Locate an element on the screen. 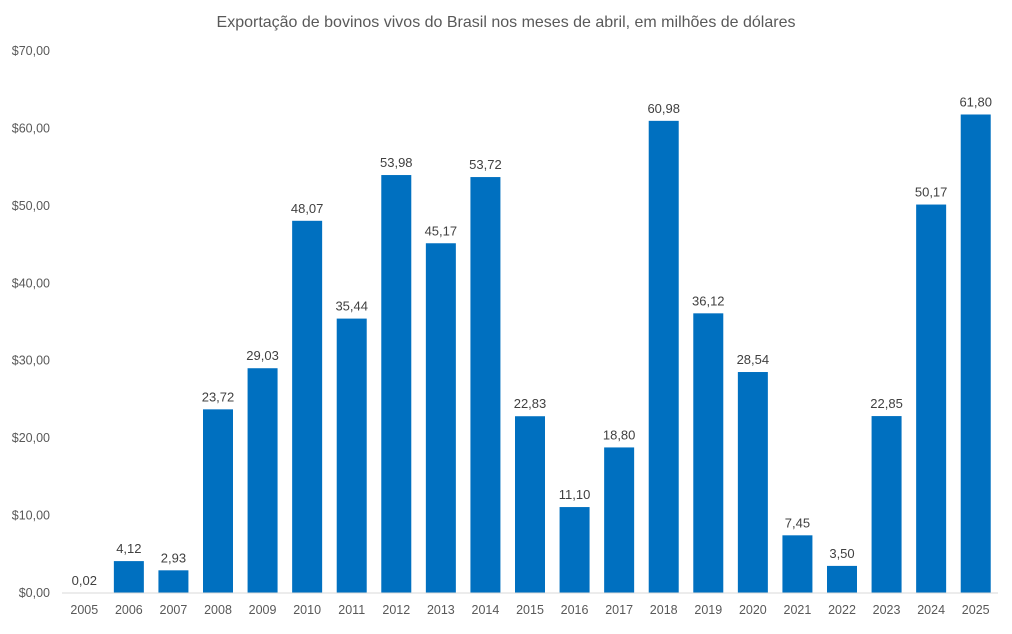  y-tick-label: $10,00 is located at coordinates (31, 516).